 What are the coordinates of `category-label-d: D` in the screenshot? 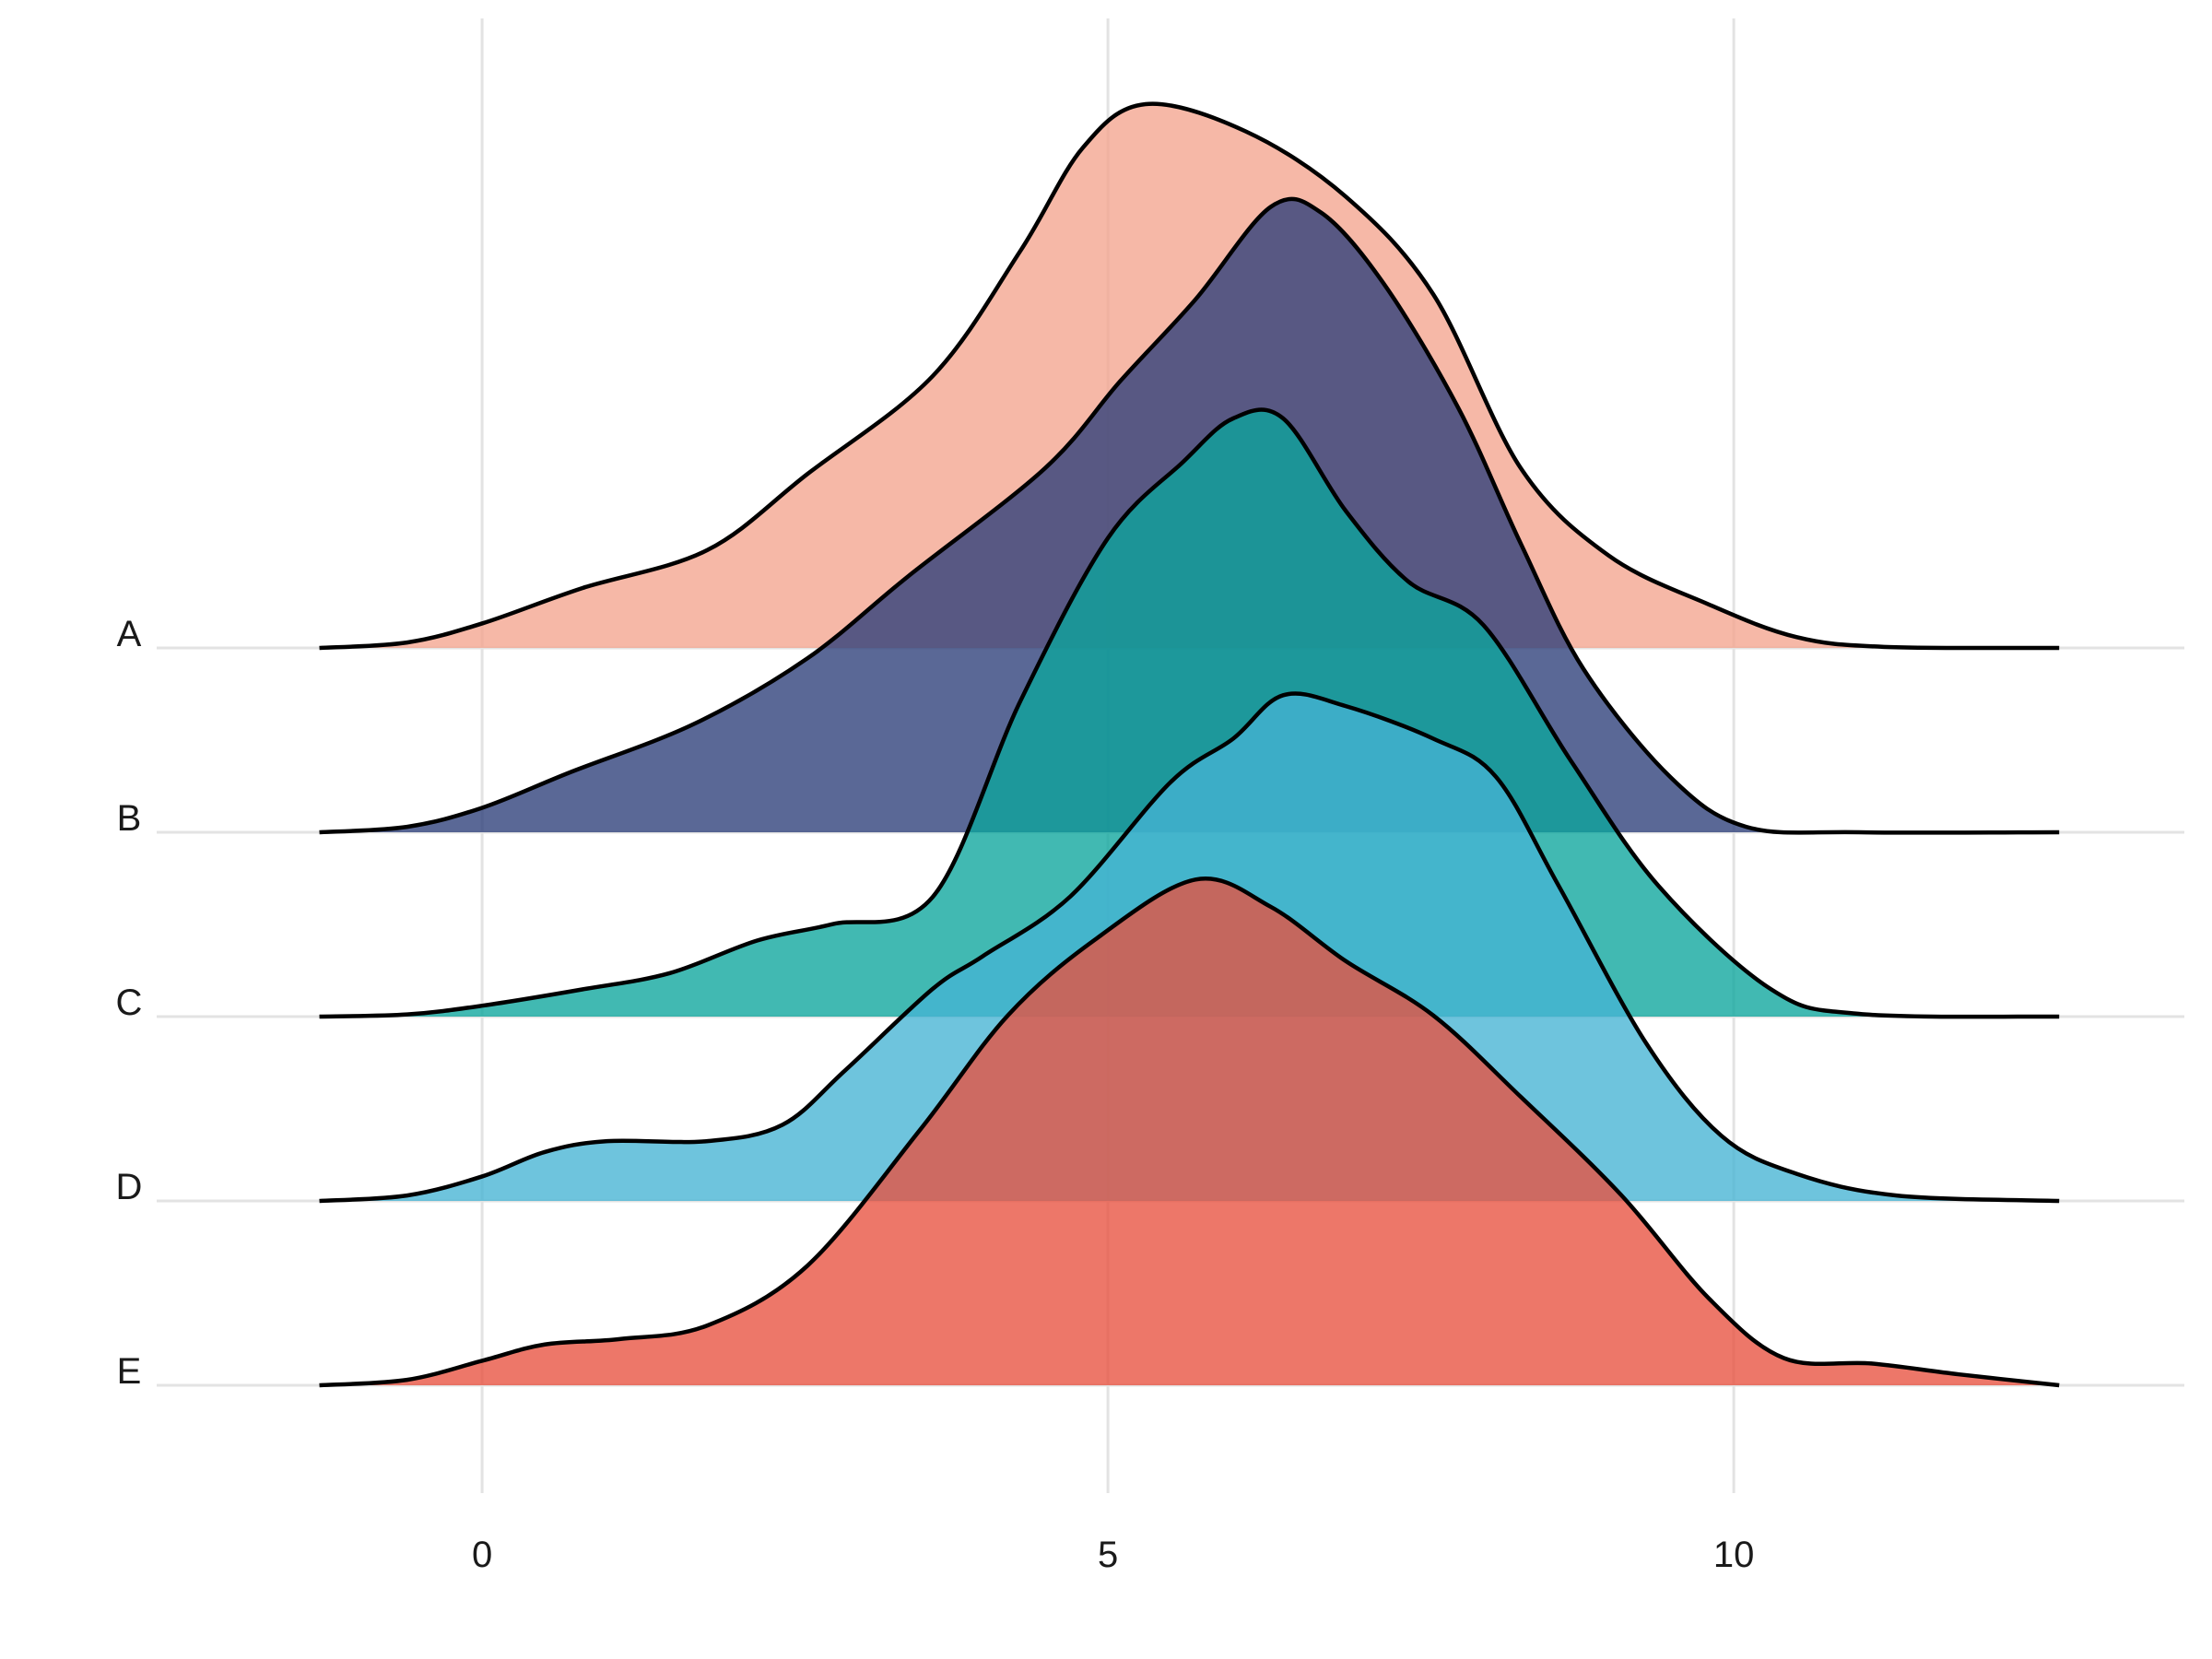 It's located at (129, 1187).